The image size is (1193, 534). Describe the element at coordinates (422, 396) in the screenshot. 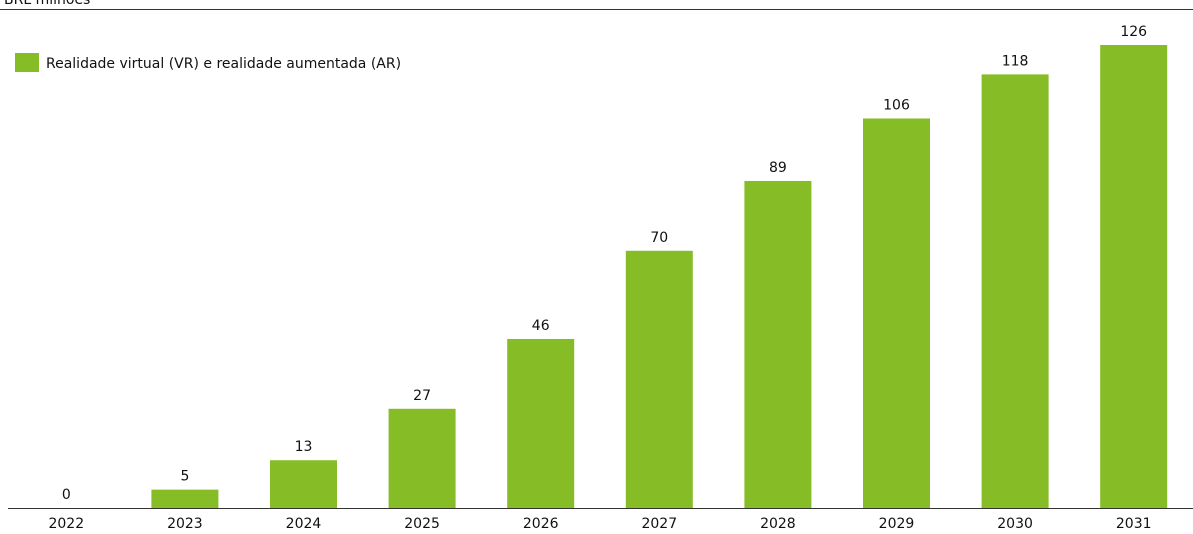

I see `value-label: 27` at that location.